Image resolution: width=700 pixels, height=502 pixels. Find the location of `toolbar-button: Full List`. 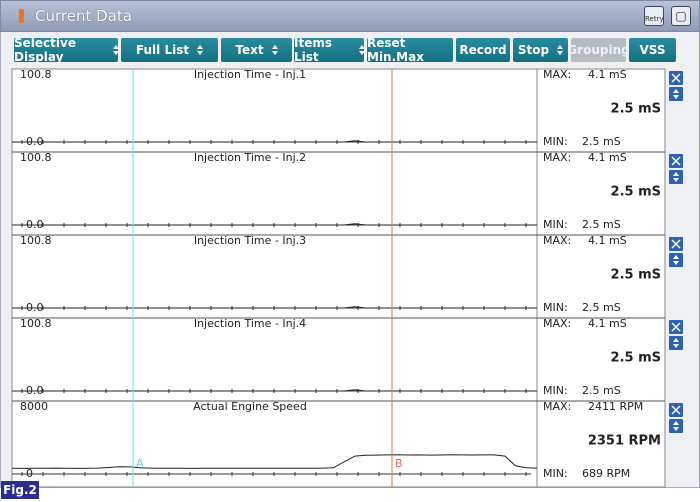

toolbar-button: Full List is located at coordinates (169, 50).